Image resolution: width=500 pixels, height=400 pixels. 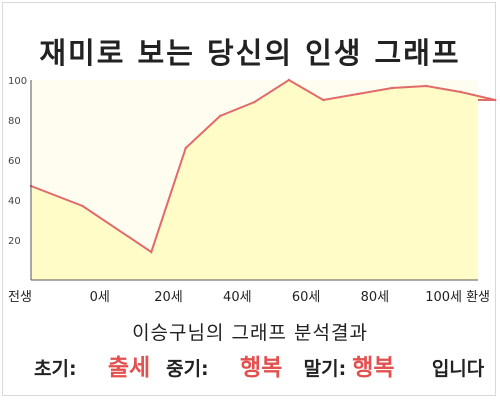 What do you see at coordinates (443, 297) in the screenshot?
I see `x-tick-label: 100세` at bounding box center [443, 297].